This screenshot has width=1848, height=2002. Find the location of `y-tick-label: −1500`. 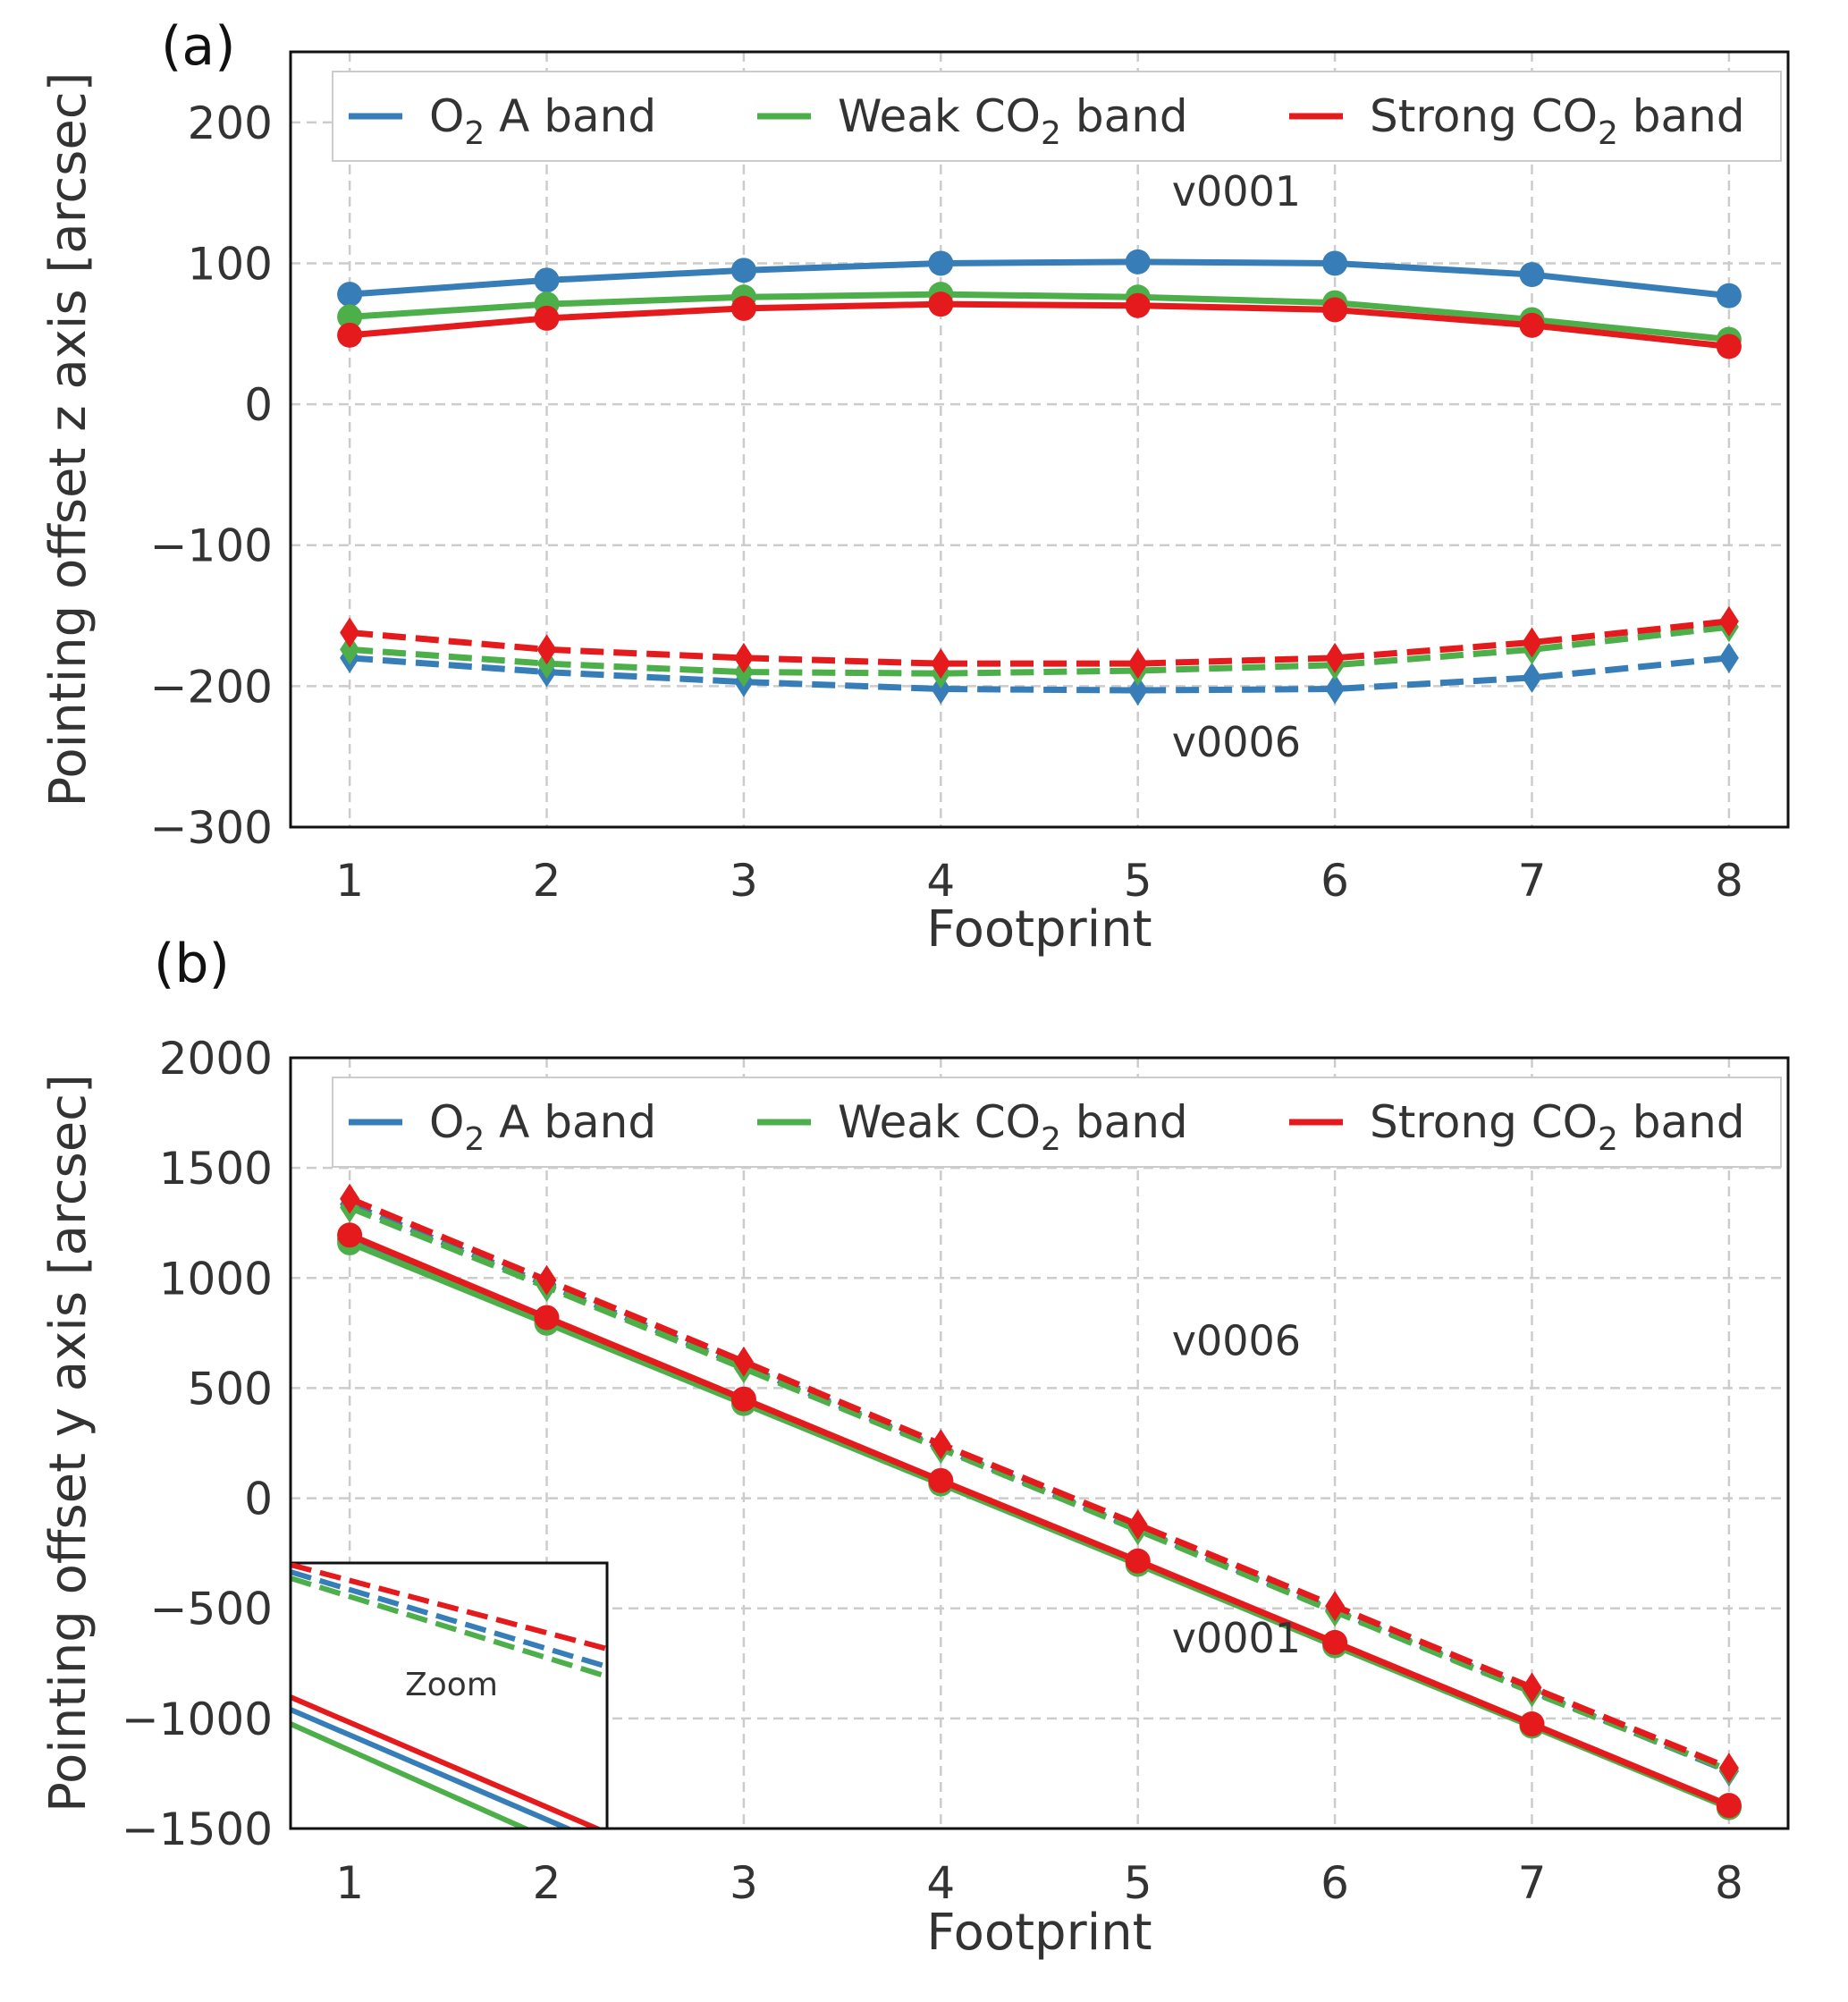

y-tick-label: −1500 is located at coordinates (197, 1829).